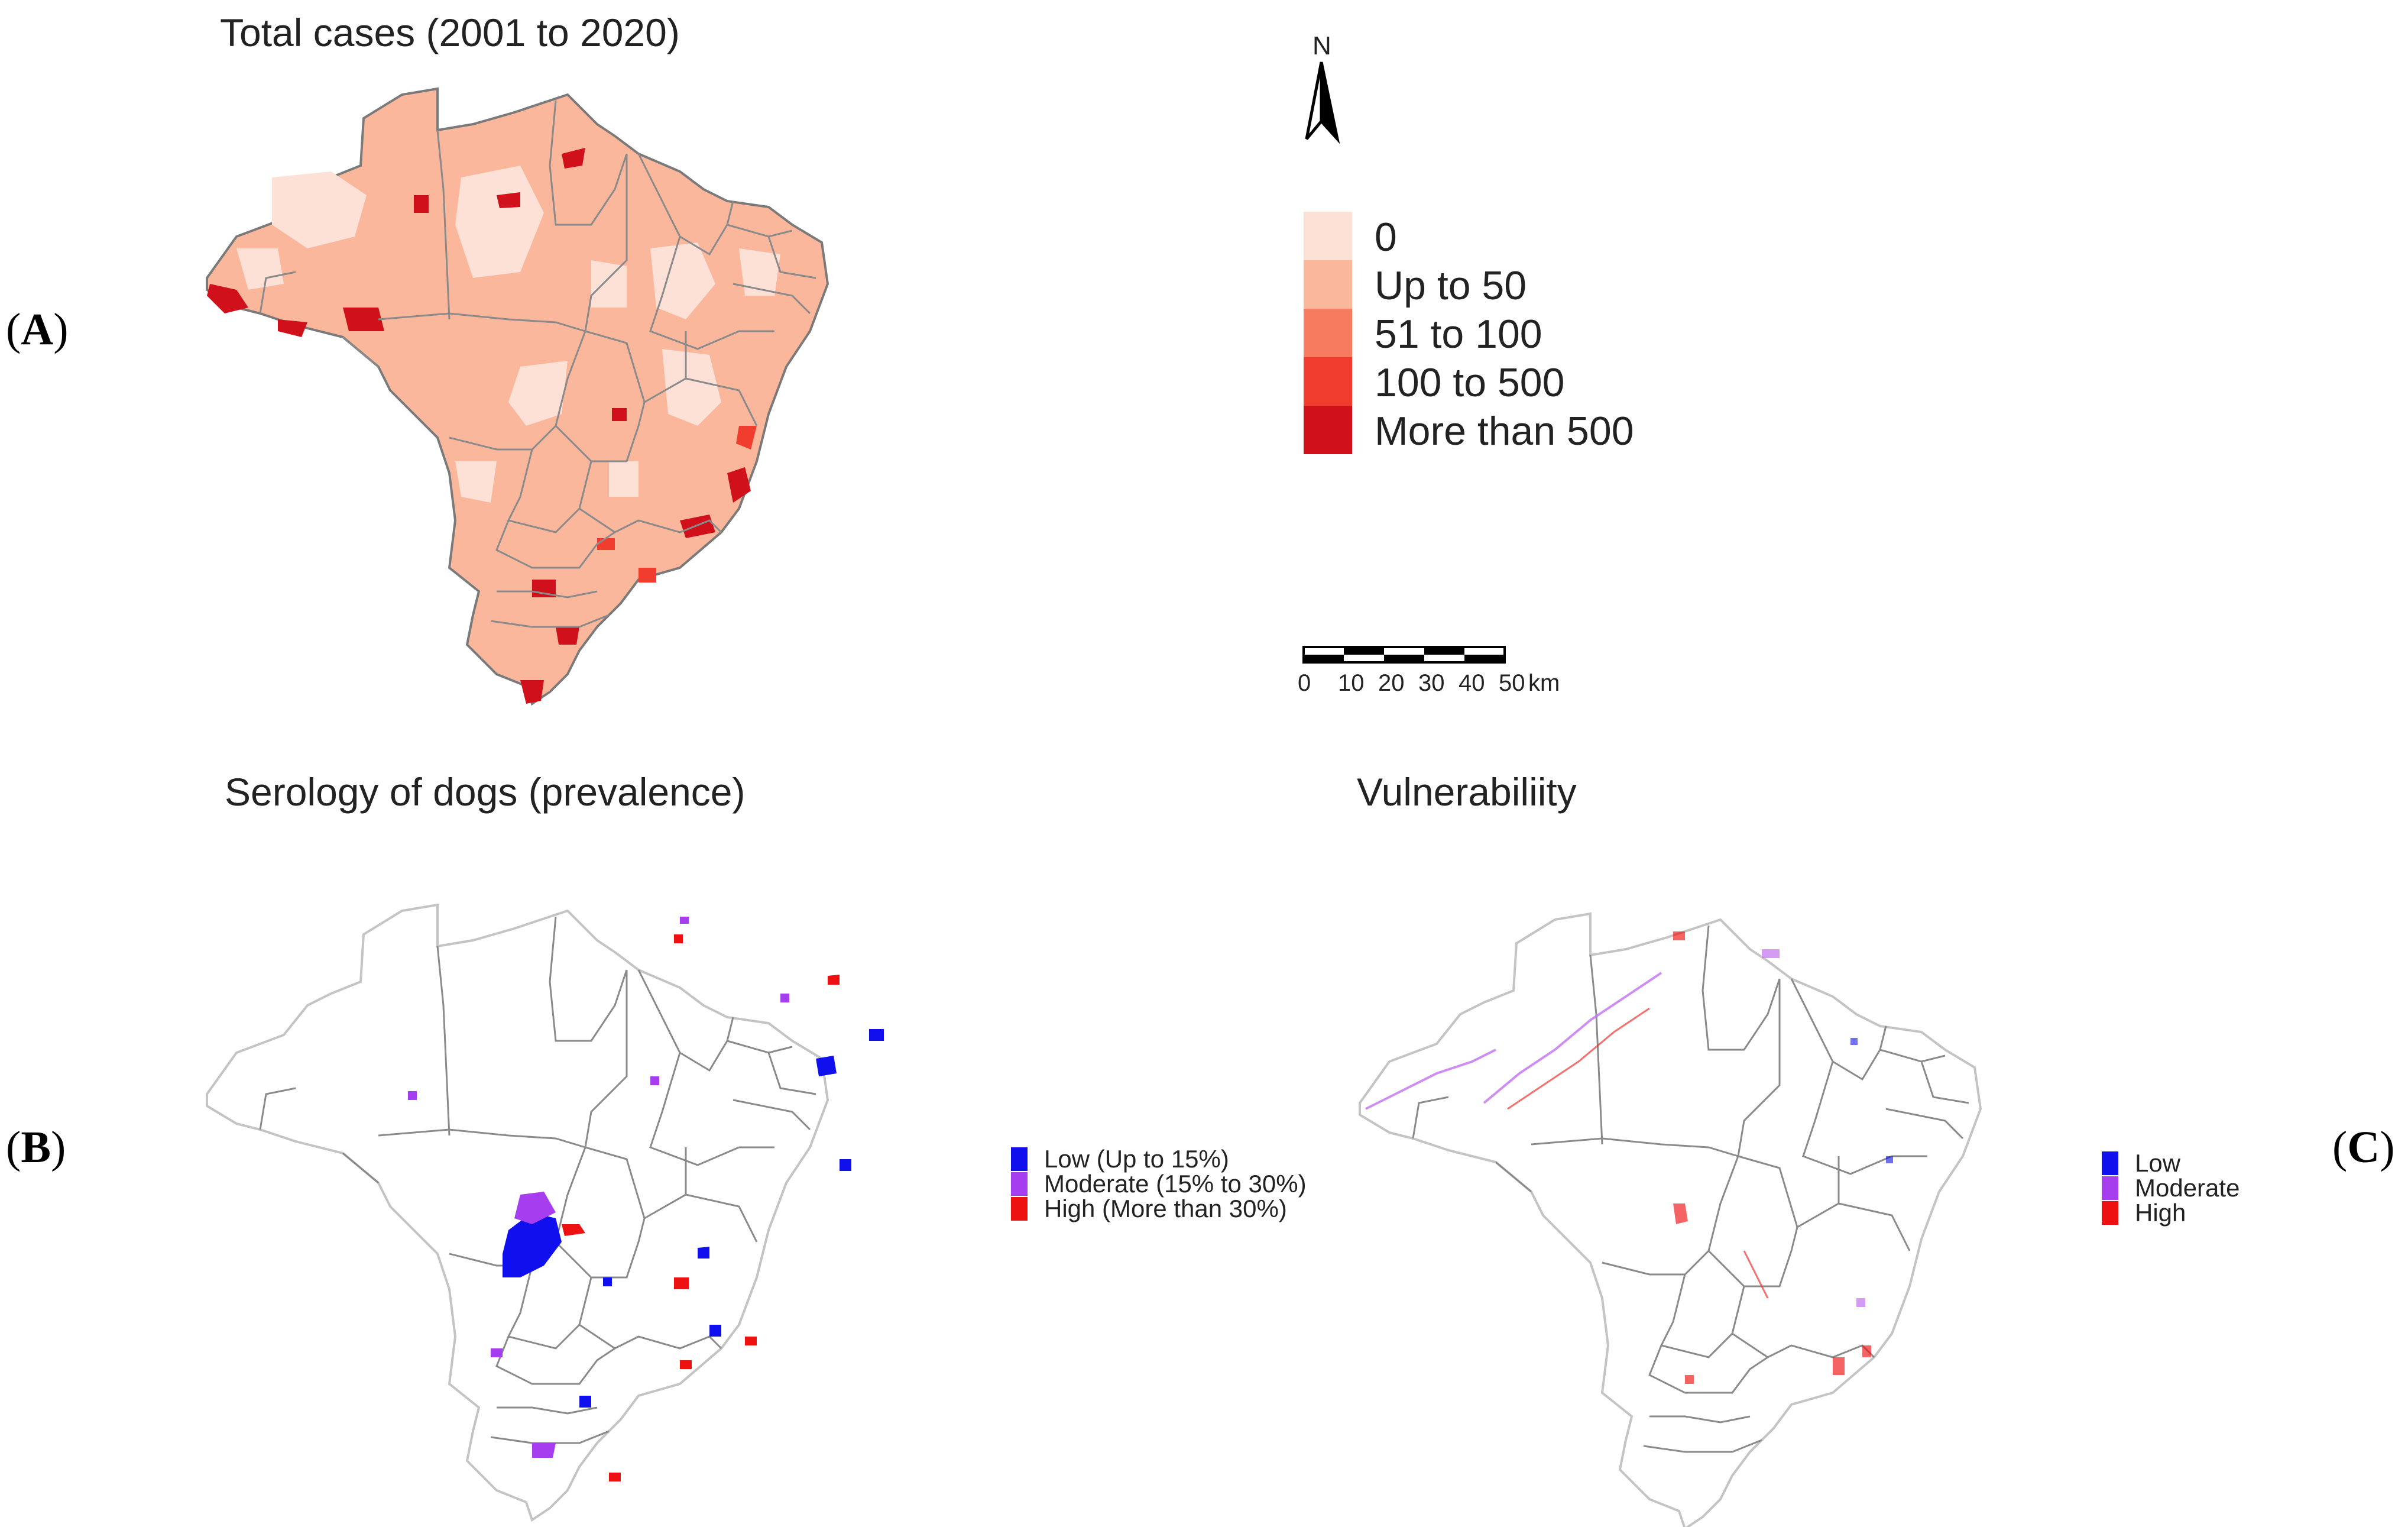  What do you see at coordinates (2363, 1147) in the screenshot?
I see `panel-label-c: (C)` at bounding box center [2363, 1147].